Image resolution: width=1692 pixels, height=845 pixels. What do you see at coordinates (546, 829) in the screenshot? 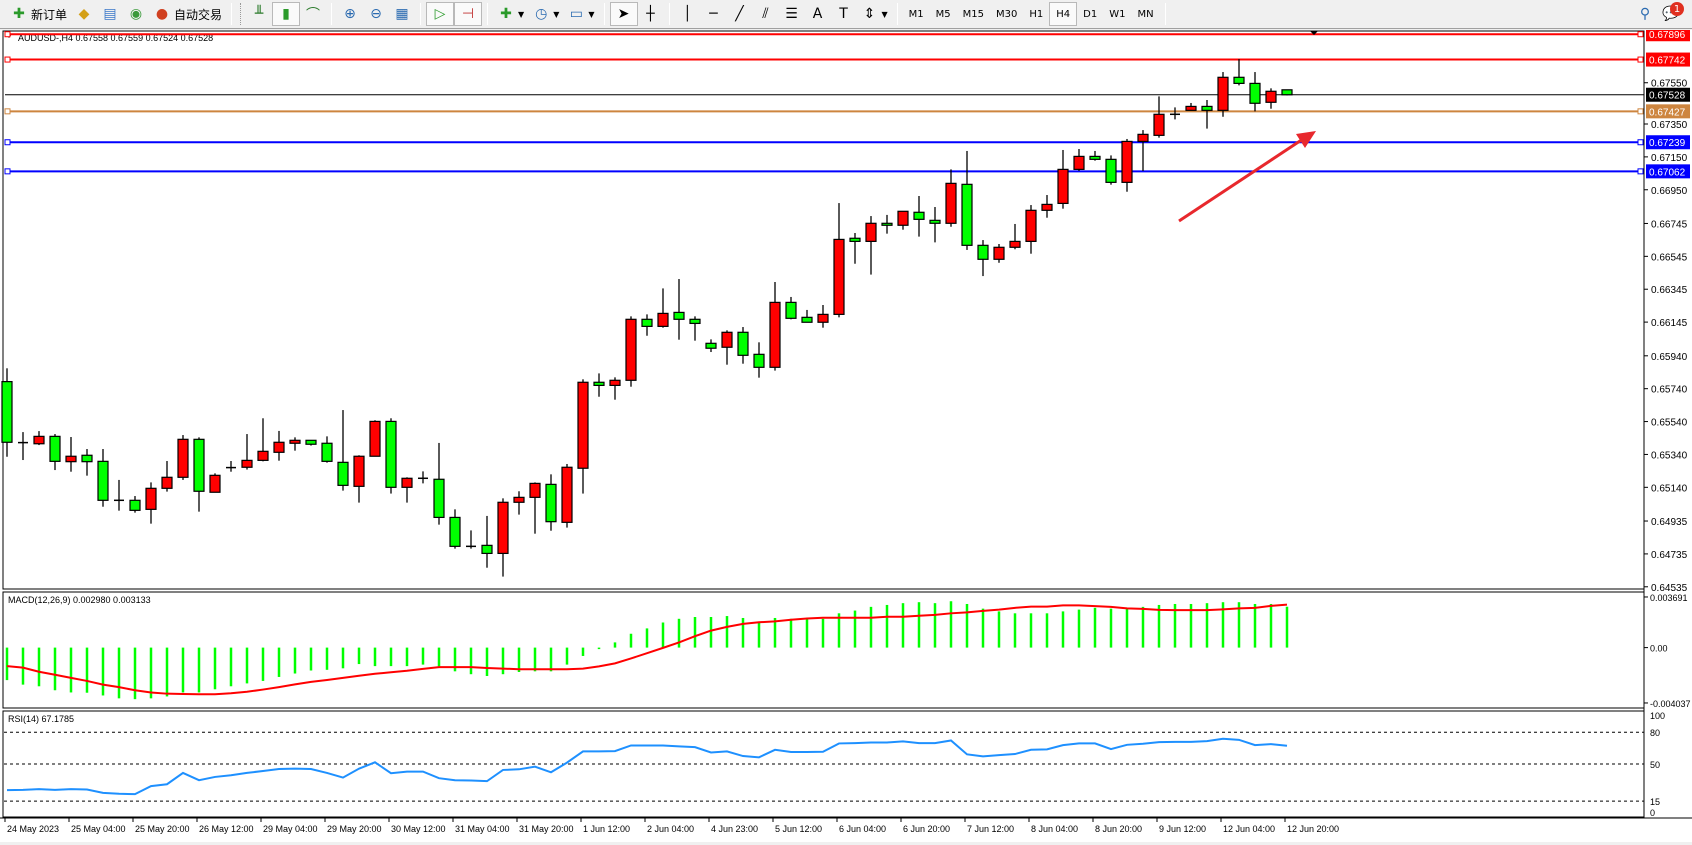
I see `time-axis-label: 31 May 20:00` at bounding box center [546, 829].